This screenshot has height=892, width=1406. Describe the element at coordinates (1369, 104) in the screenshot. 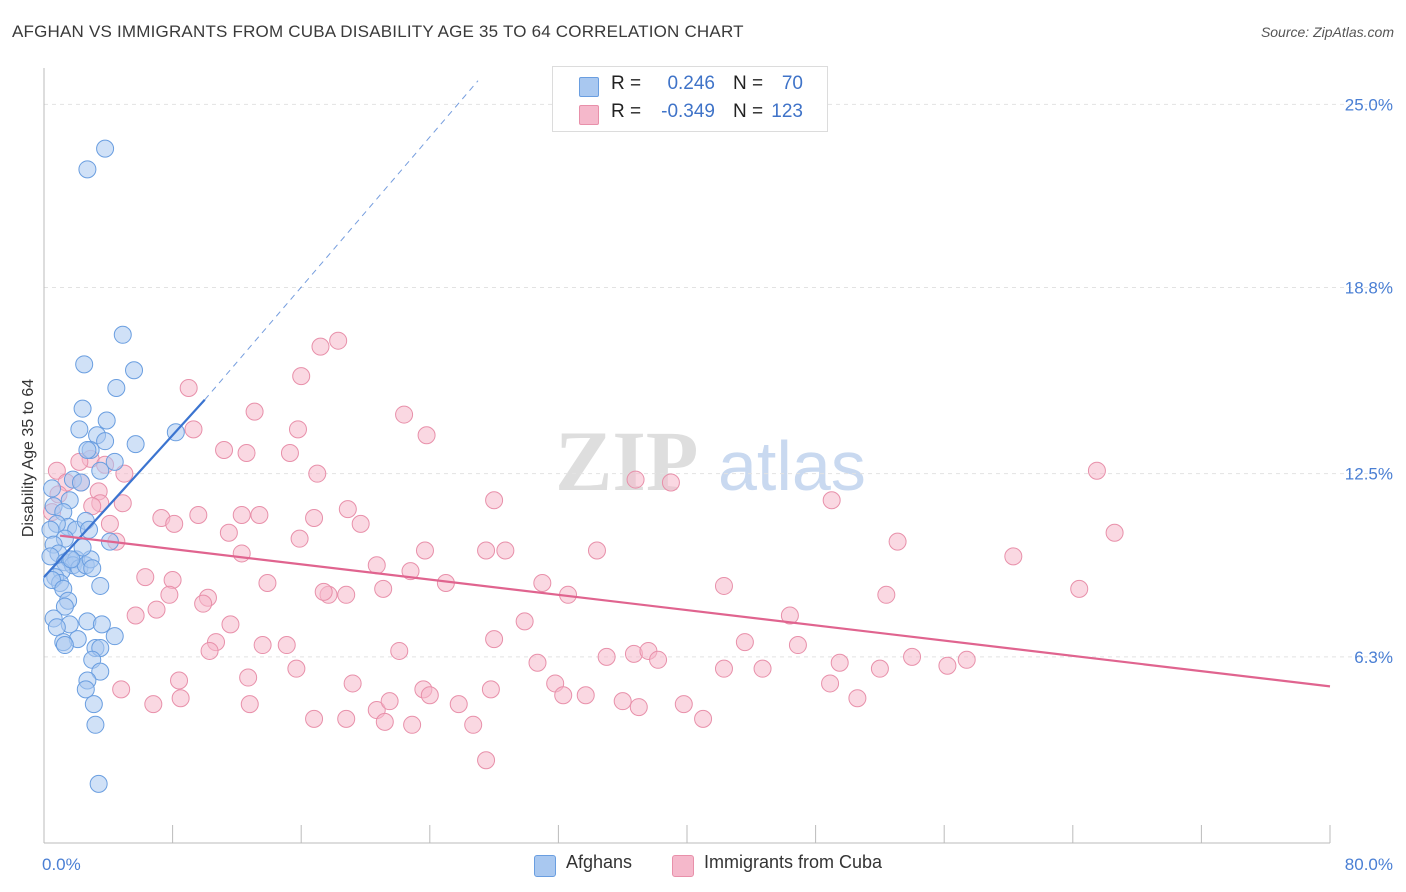

I see `y-tick-label: 25.0%` at that location.